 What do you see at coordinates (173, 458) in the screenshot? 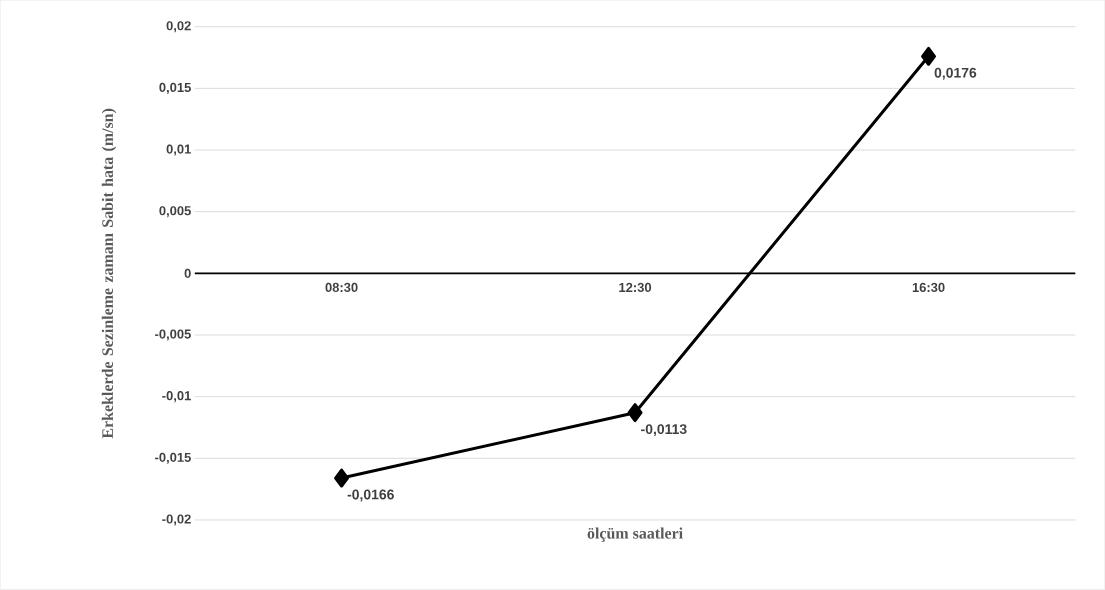
I see `y-tick-label: -0,015` at bounding box center [173, 458].